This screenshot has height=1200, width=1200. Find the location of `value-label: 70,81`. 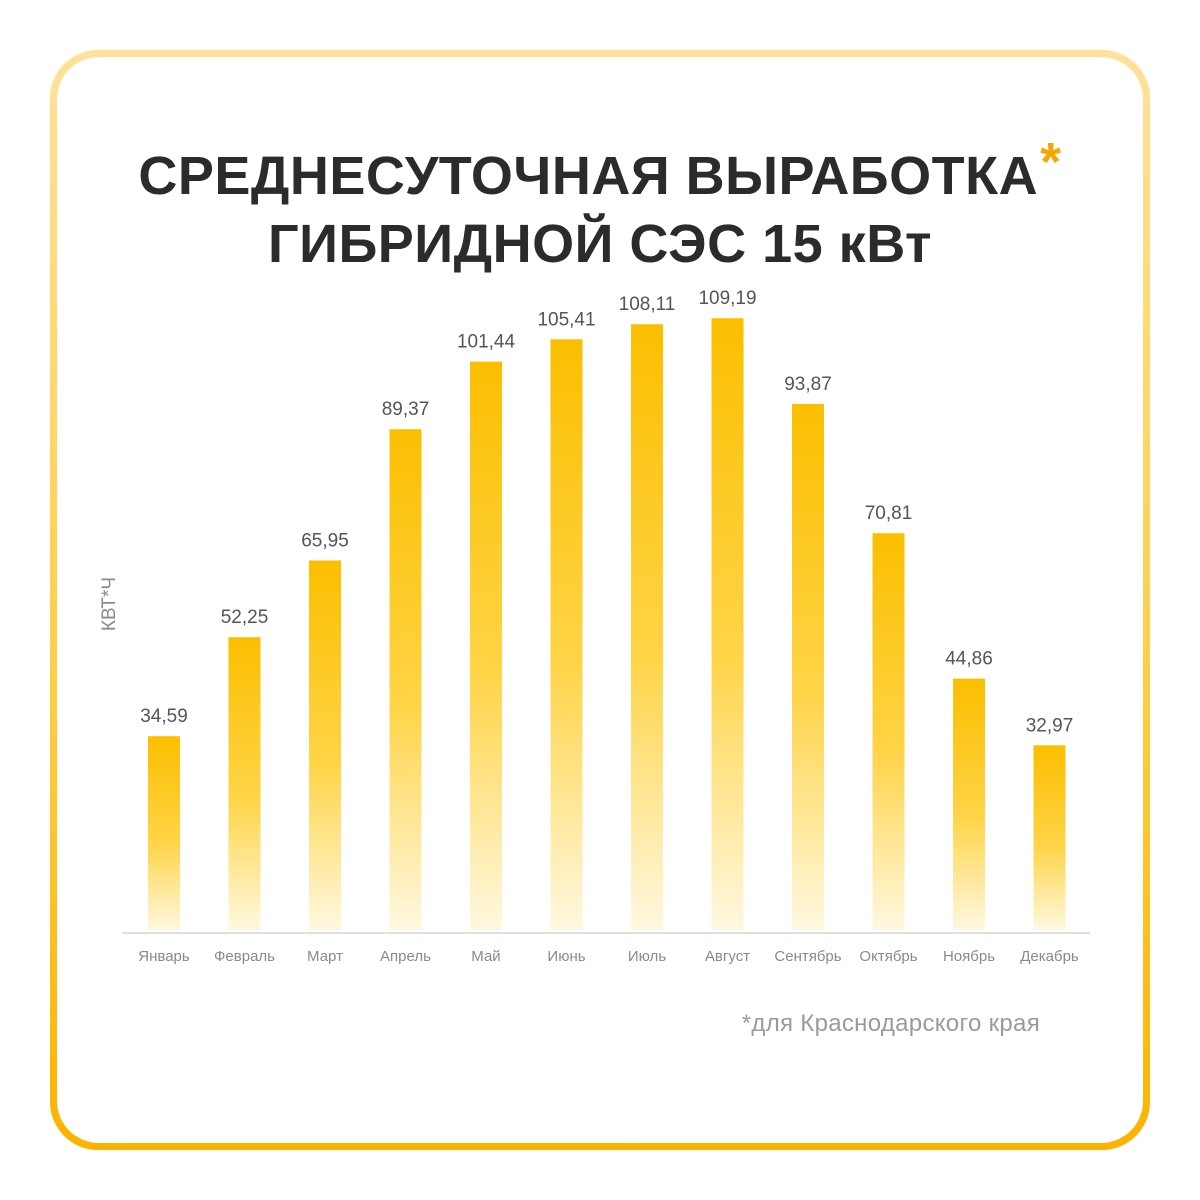

value-label: 70,81 is located at coordinates (889, 513).